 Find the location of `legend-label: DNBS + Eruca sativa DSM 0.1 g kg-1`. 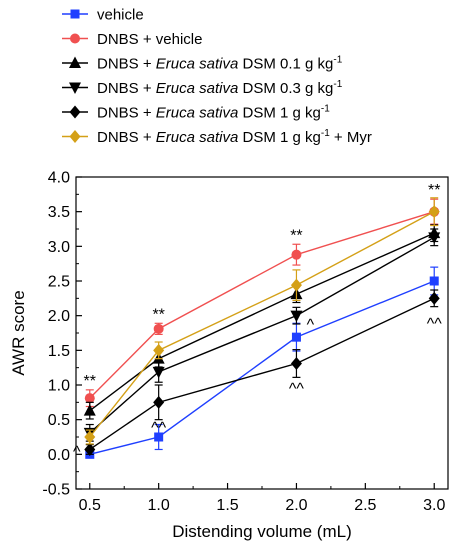

legend-label: DNBS + Eruca sativa DSM 0.1 g kg-1 is located at coordinates (220, 64).